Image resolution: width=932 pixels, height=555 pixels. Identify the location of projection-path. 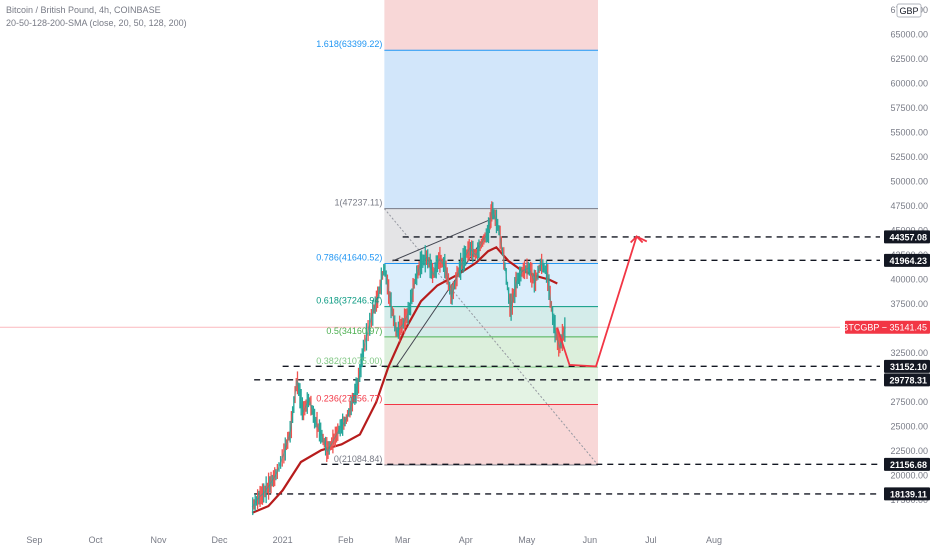
(602, 301).